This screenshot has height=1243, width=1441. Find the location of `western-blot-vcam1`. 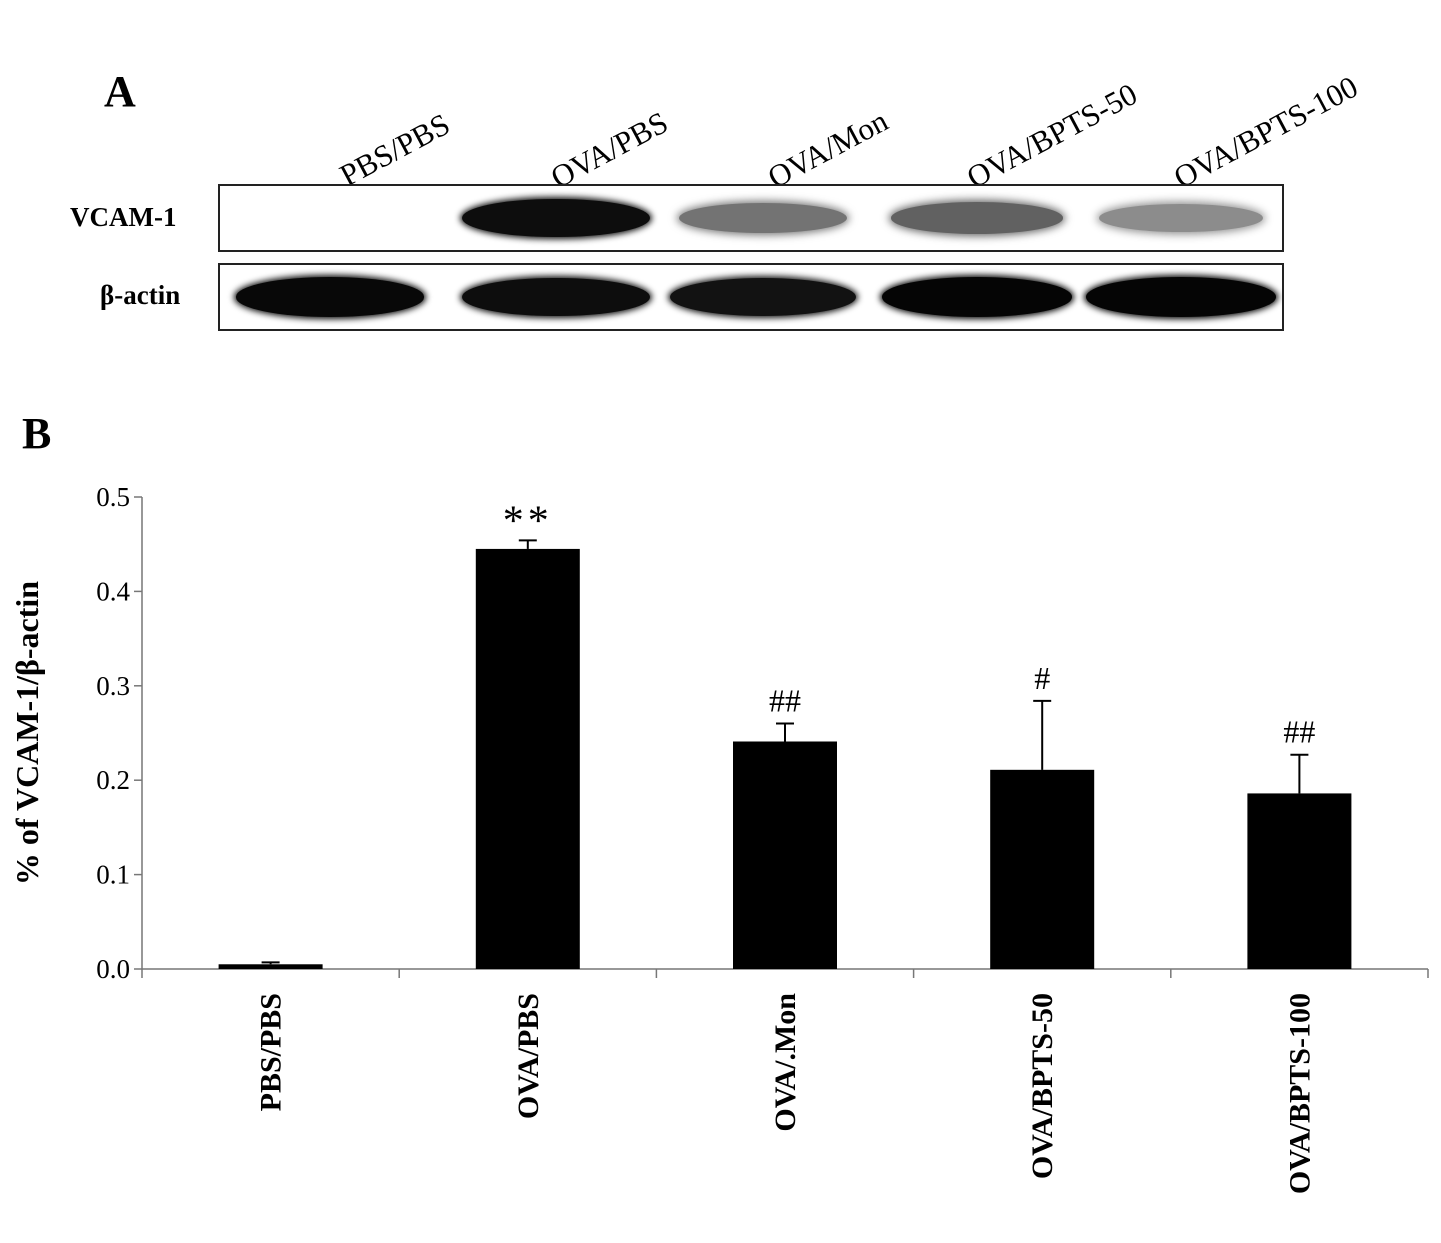

western-blot-vcam1 is located at coordinates (751, 218).